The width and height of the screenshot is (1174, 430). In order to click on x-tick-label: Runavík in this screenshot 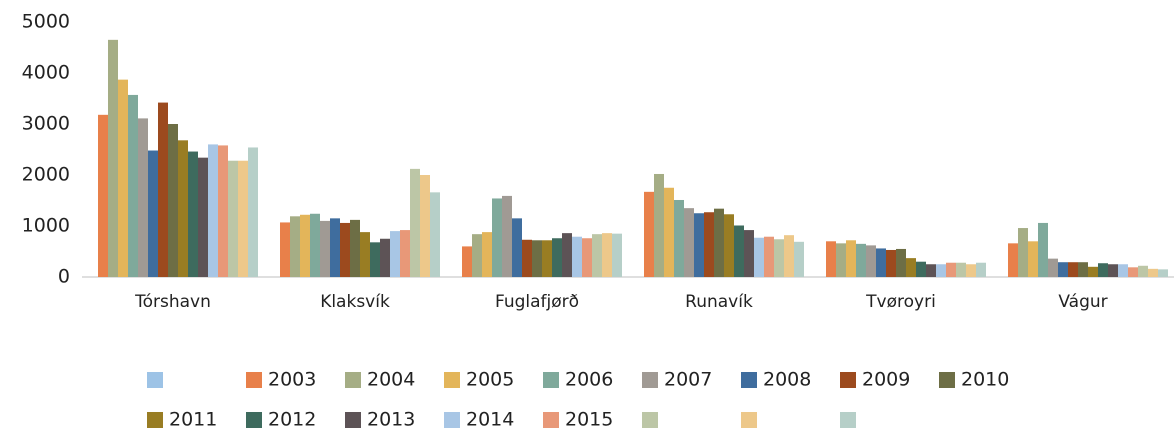, I will do `click(719, 302)`.